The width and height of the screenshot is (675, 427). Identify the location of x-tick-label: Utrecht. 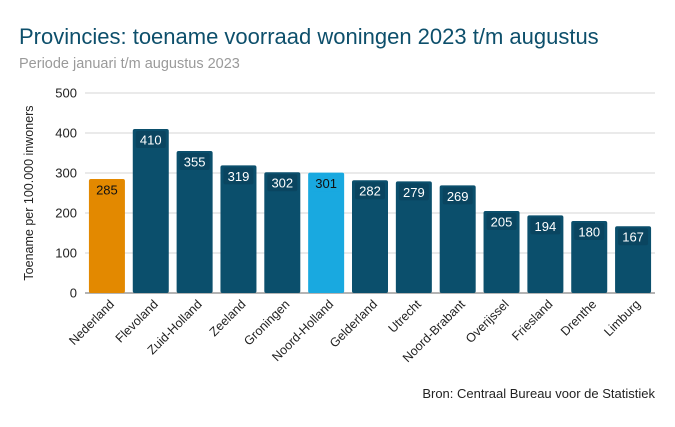
(405, 316).